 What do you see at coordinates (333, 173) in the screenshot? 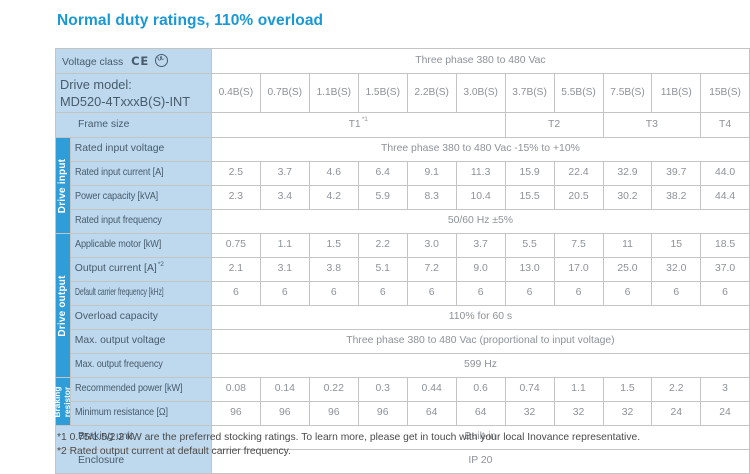
I see `data-cell: 4.6` at bounding box center [333, 173].